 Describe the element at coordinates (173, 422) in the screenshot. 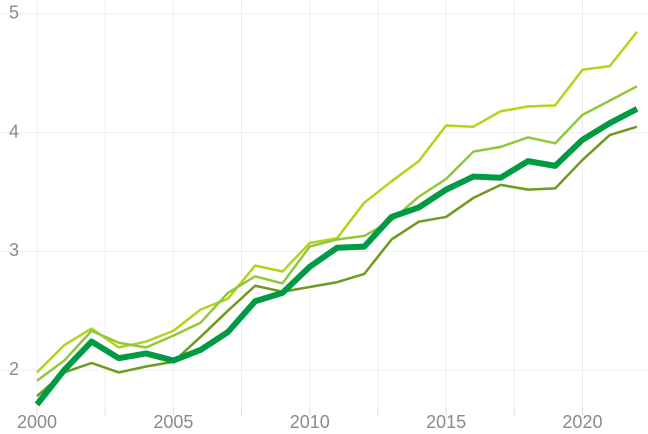

I see `x-tick-label: 2005` at that location.